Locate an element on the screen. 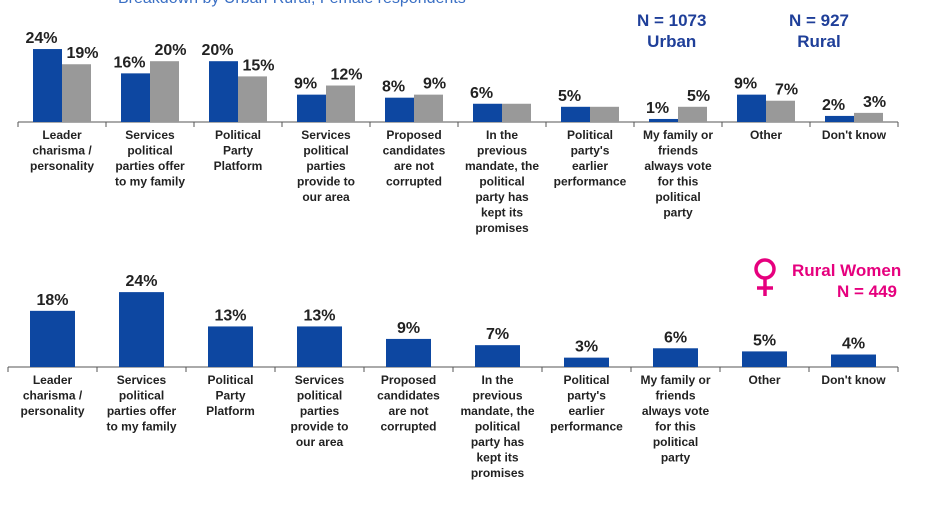 This screenshot has width=925, height=513. category-label: are not is located at coordinates (414, 166).